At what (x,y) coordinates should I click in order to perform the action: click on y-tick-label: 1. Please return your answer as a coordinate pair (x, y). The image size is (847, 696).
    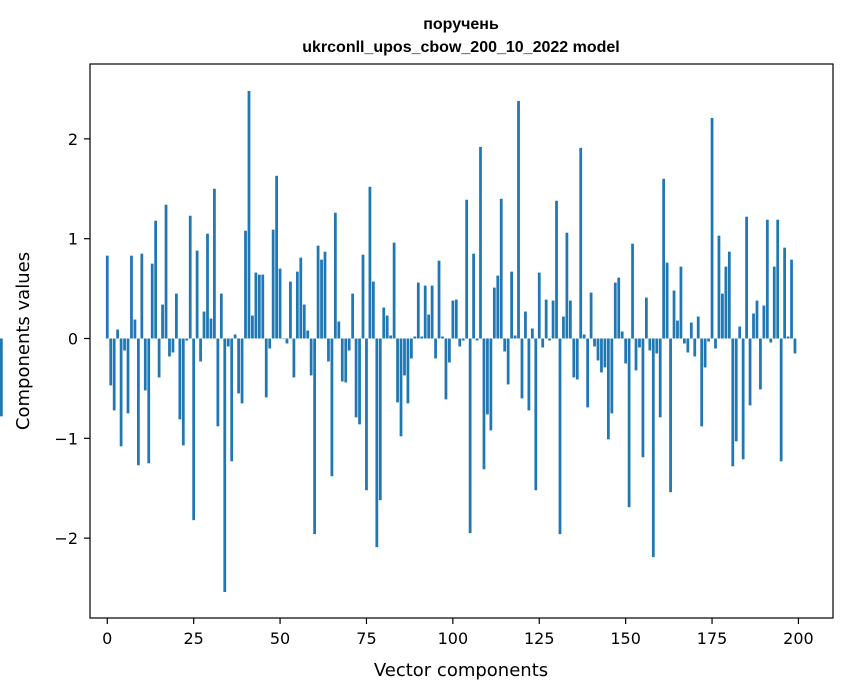
    Looking at the image, I should click on (73, 239).